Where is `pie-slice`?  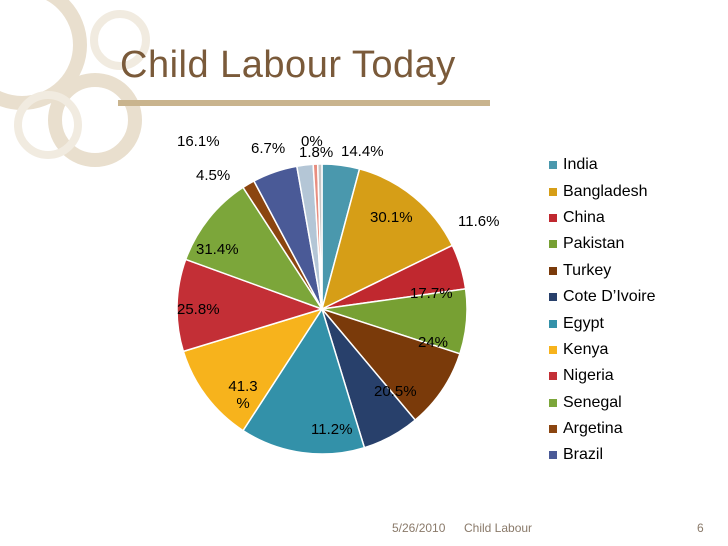 pie-slice is located at coordinates (319, 236).